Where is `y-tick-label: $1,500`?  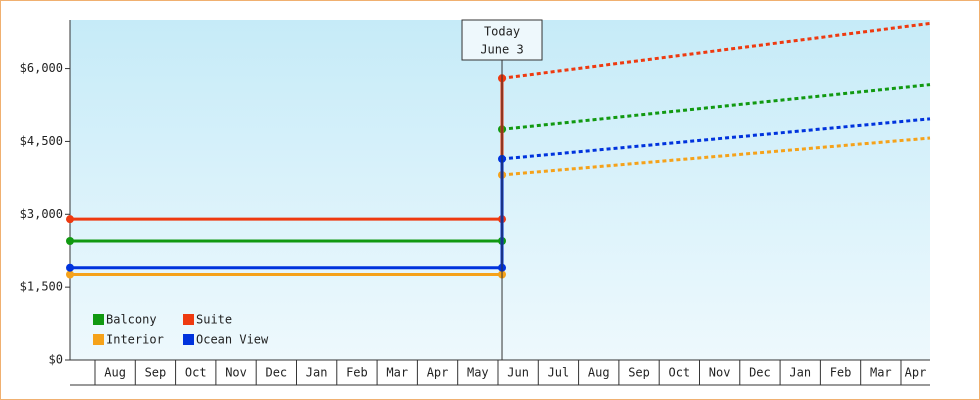 y-tick-label: $1,500 is located at coordinates (41, 287).